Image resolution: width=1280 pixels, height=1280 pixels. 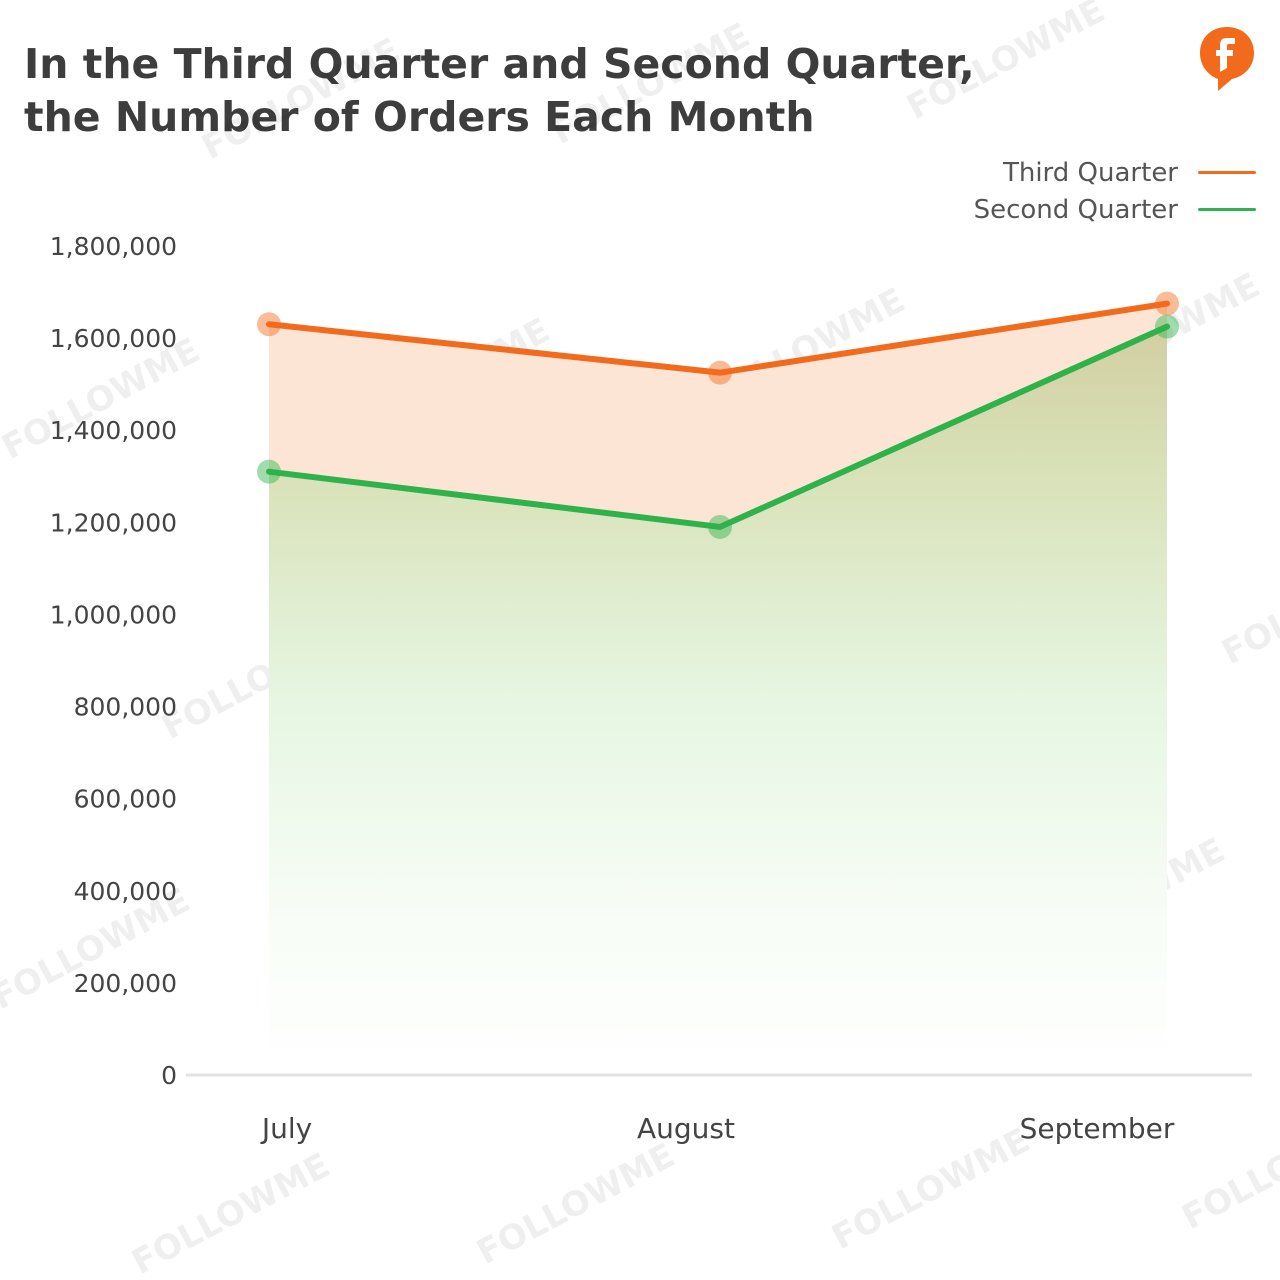 I want to click on legend-item-third-quarter: Third Quarter, so click(x=1115, y=172).